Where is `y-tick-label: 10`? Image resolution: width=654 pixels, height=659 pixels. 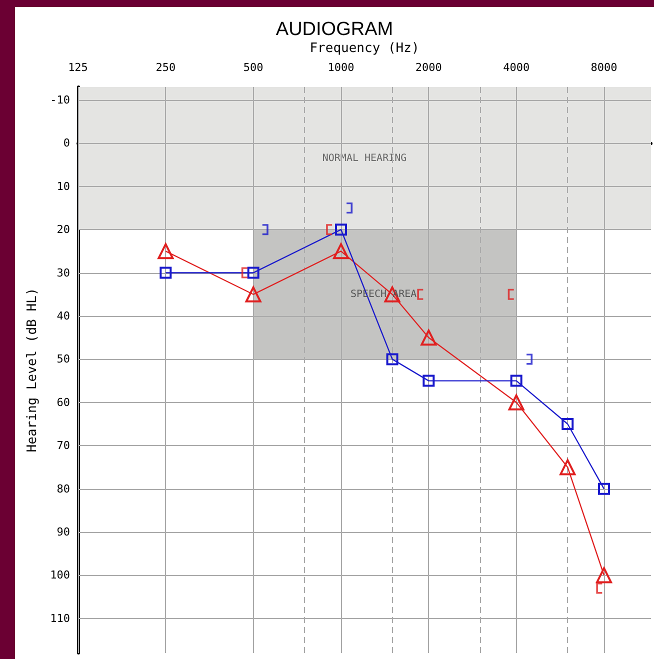
y-tick-label: 10 is located at coordinates (63, 186).